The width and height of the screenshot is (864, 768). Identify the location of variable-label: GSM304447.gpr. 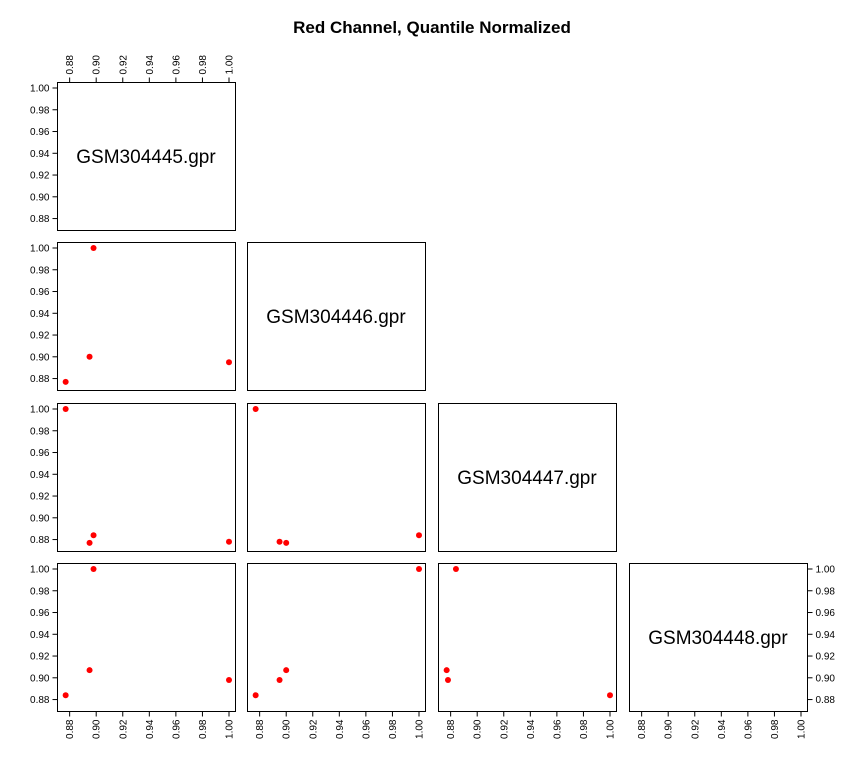
(527, 478).